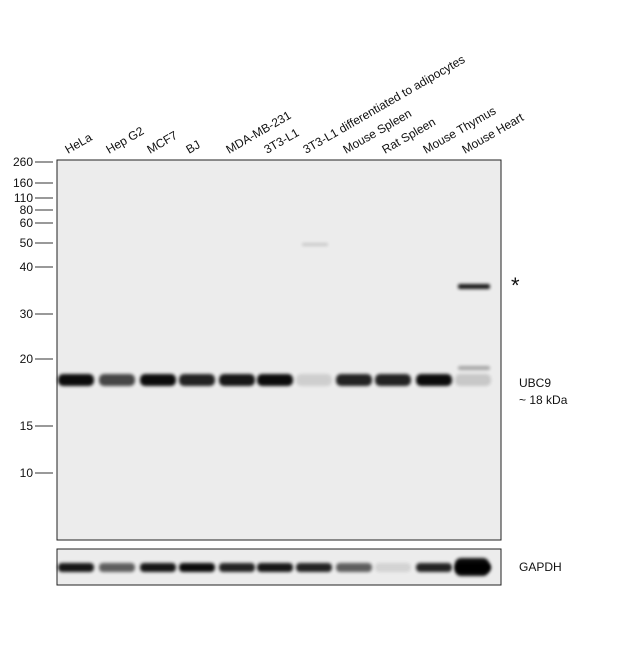 The height and width of the screenshot is (653, 635). I want to click on marker-label: 10, so click(27, 473).